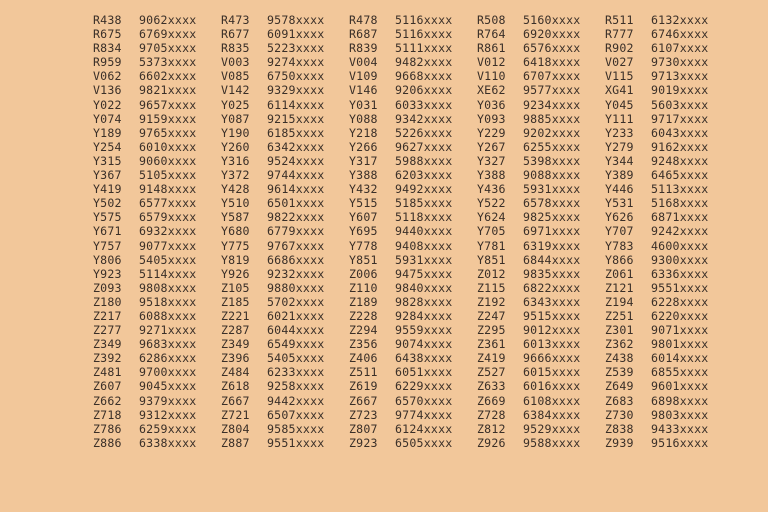 This screenshot has width=768, height=512. I want to click on table-cell: Y428 9614xxxx, so click(285, 189).